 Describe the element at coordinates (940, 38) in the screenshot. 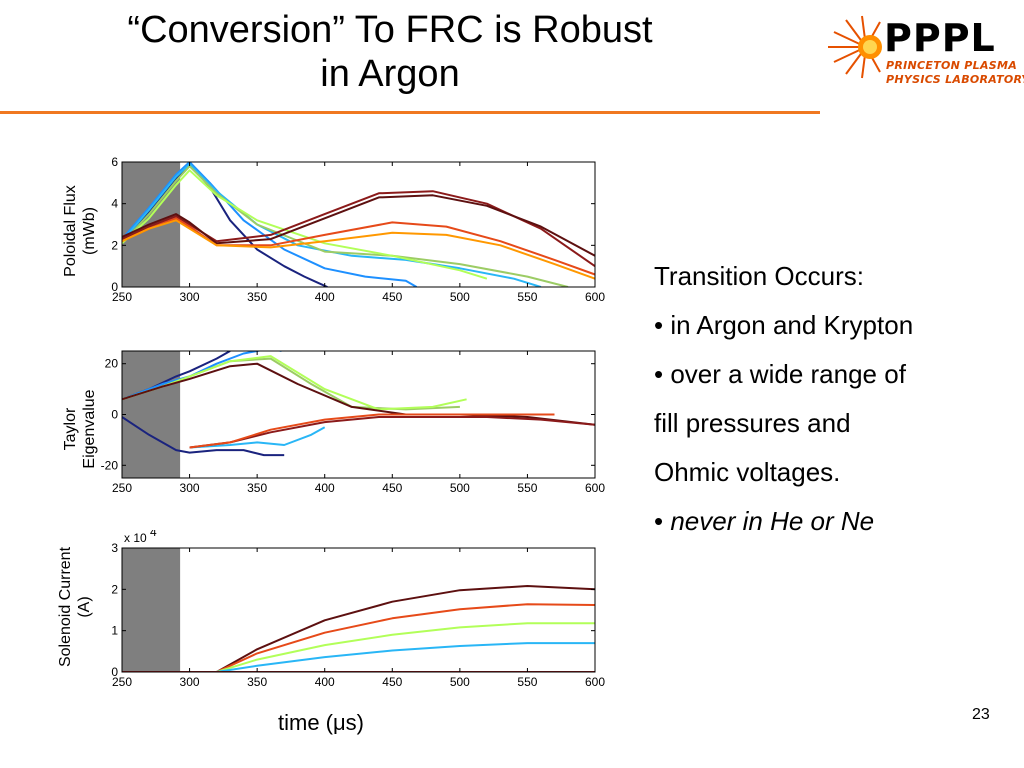

I see `logo-wordmark: PPPL` at that location.